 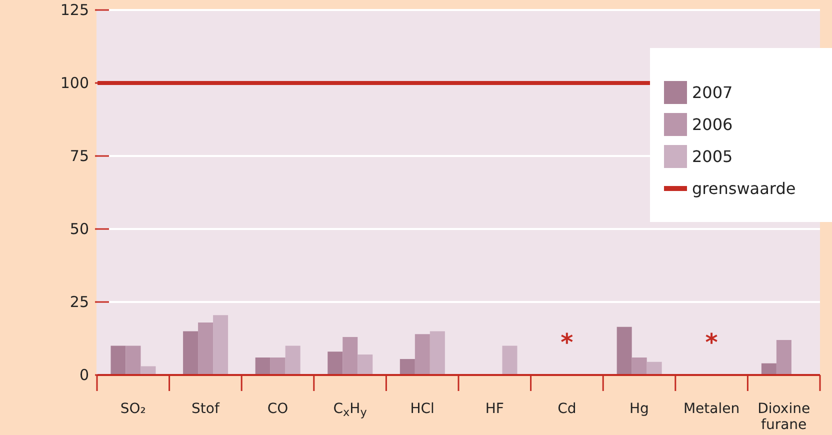 What do you see at coordinates (712, 124) in the screenshot?
I see `legend-label: 2006` at bounding box center [712, 124].